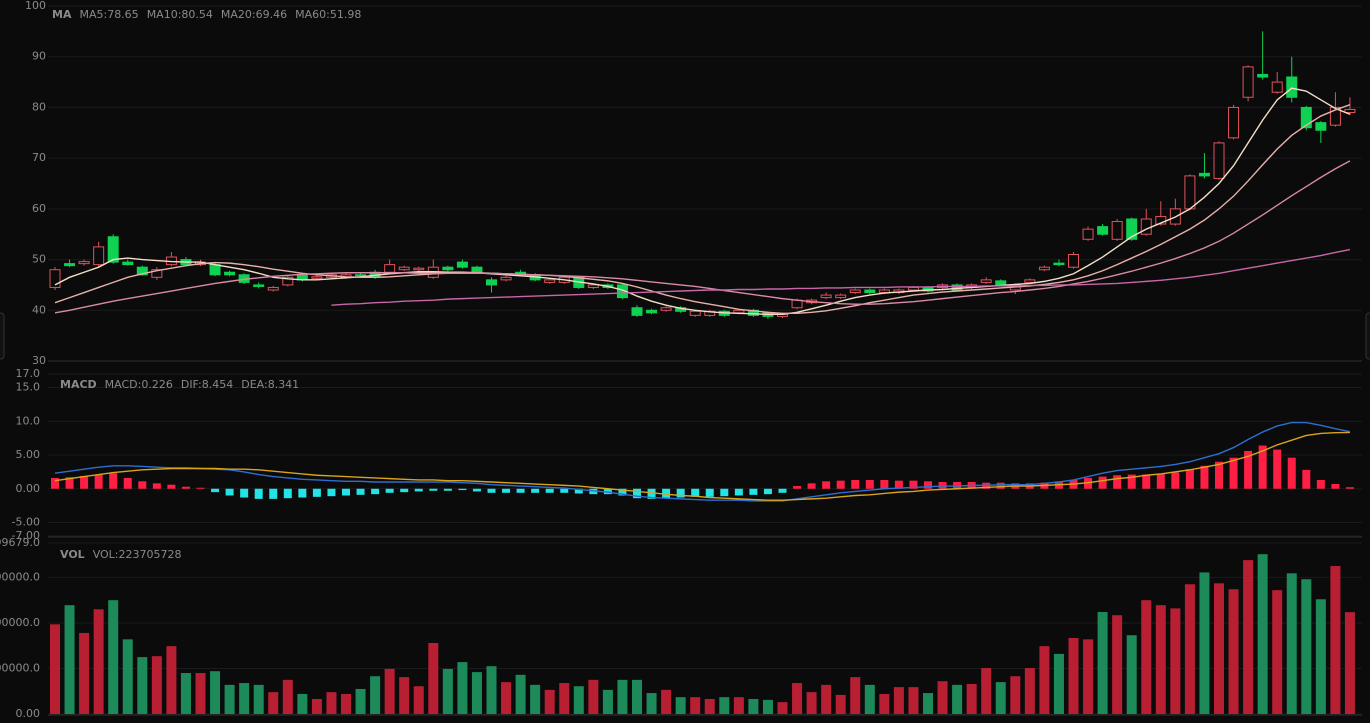  Describe the element at coordinates (39, 106) in the screenshot. I see `y-tick-label: 80` at that location.